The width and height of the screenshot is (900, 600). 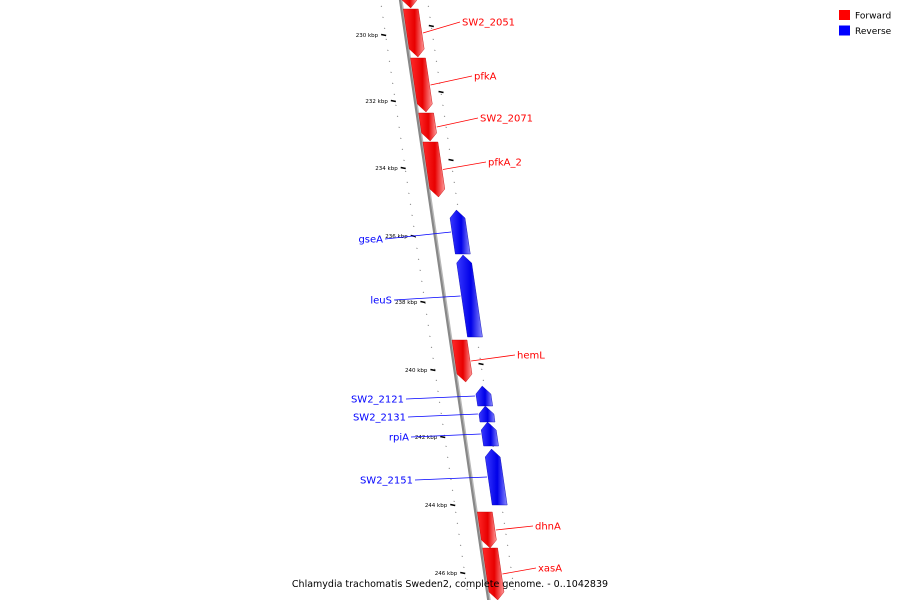 What do you see at coordinates (462, 361) in the screenshot?
I see `gene-arrow-heml` at bounding box center [462, 361].